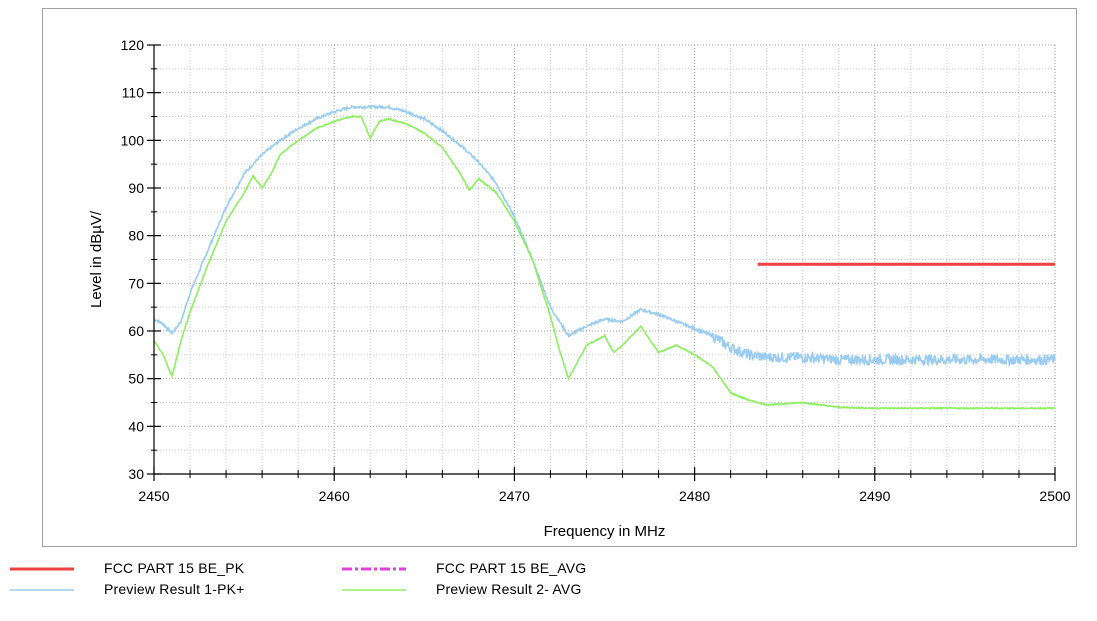 The height and width of the screenshot is (621, 1097). I want to click on y-tick-label: 50, so click(136, 379).